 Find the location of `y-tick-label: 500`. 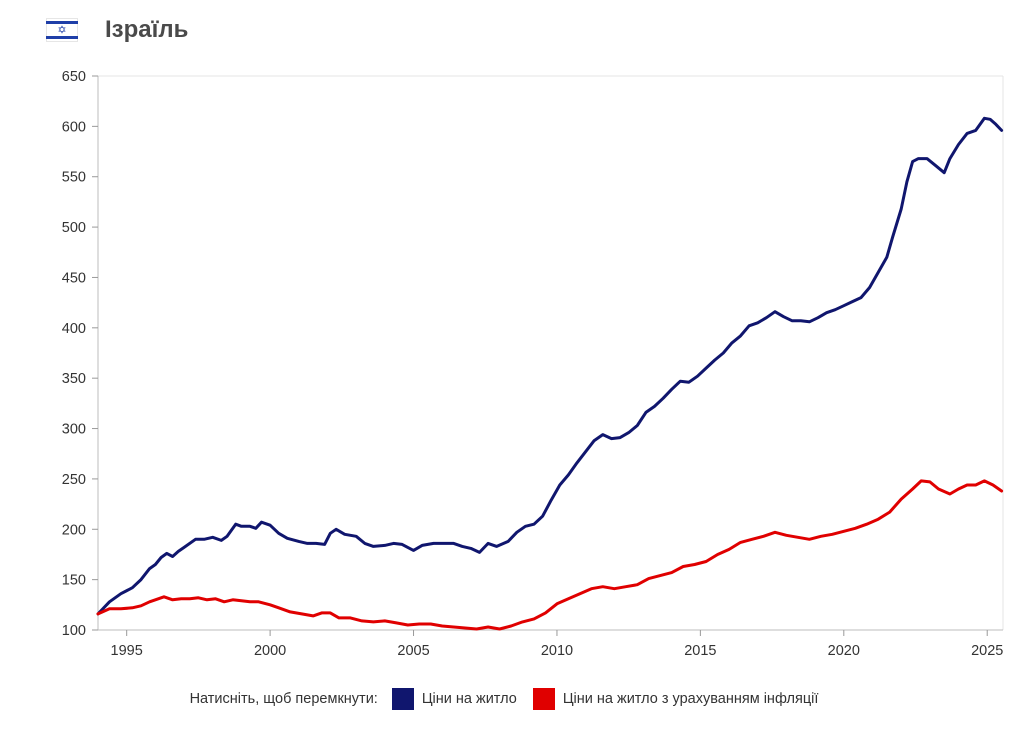

y-tick-label: 500 is located at coordinates (74, 228).